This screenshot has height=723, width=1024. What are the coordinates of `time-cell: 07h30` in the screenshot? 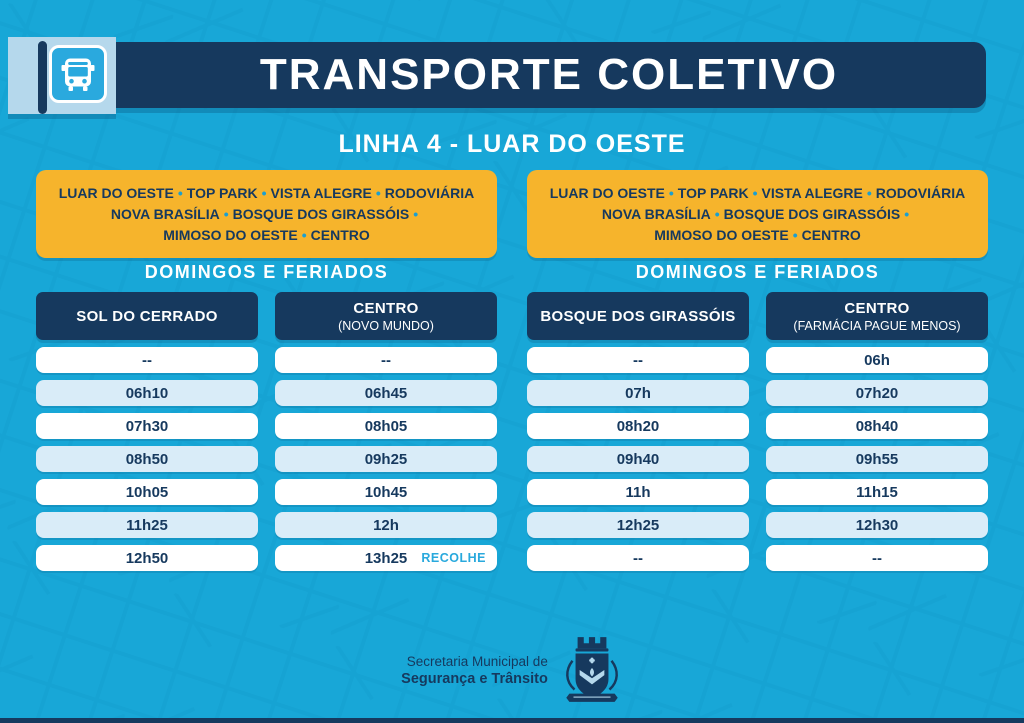 It's located at (147, 426).